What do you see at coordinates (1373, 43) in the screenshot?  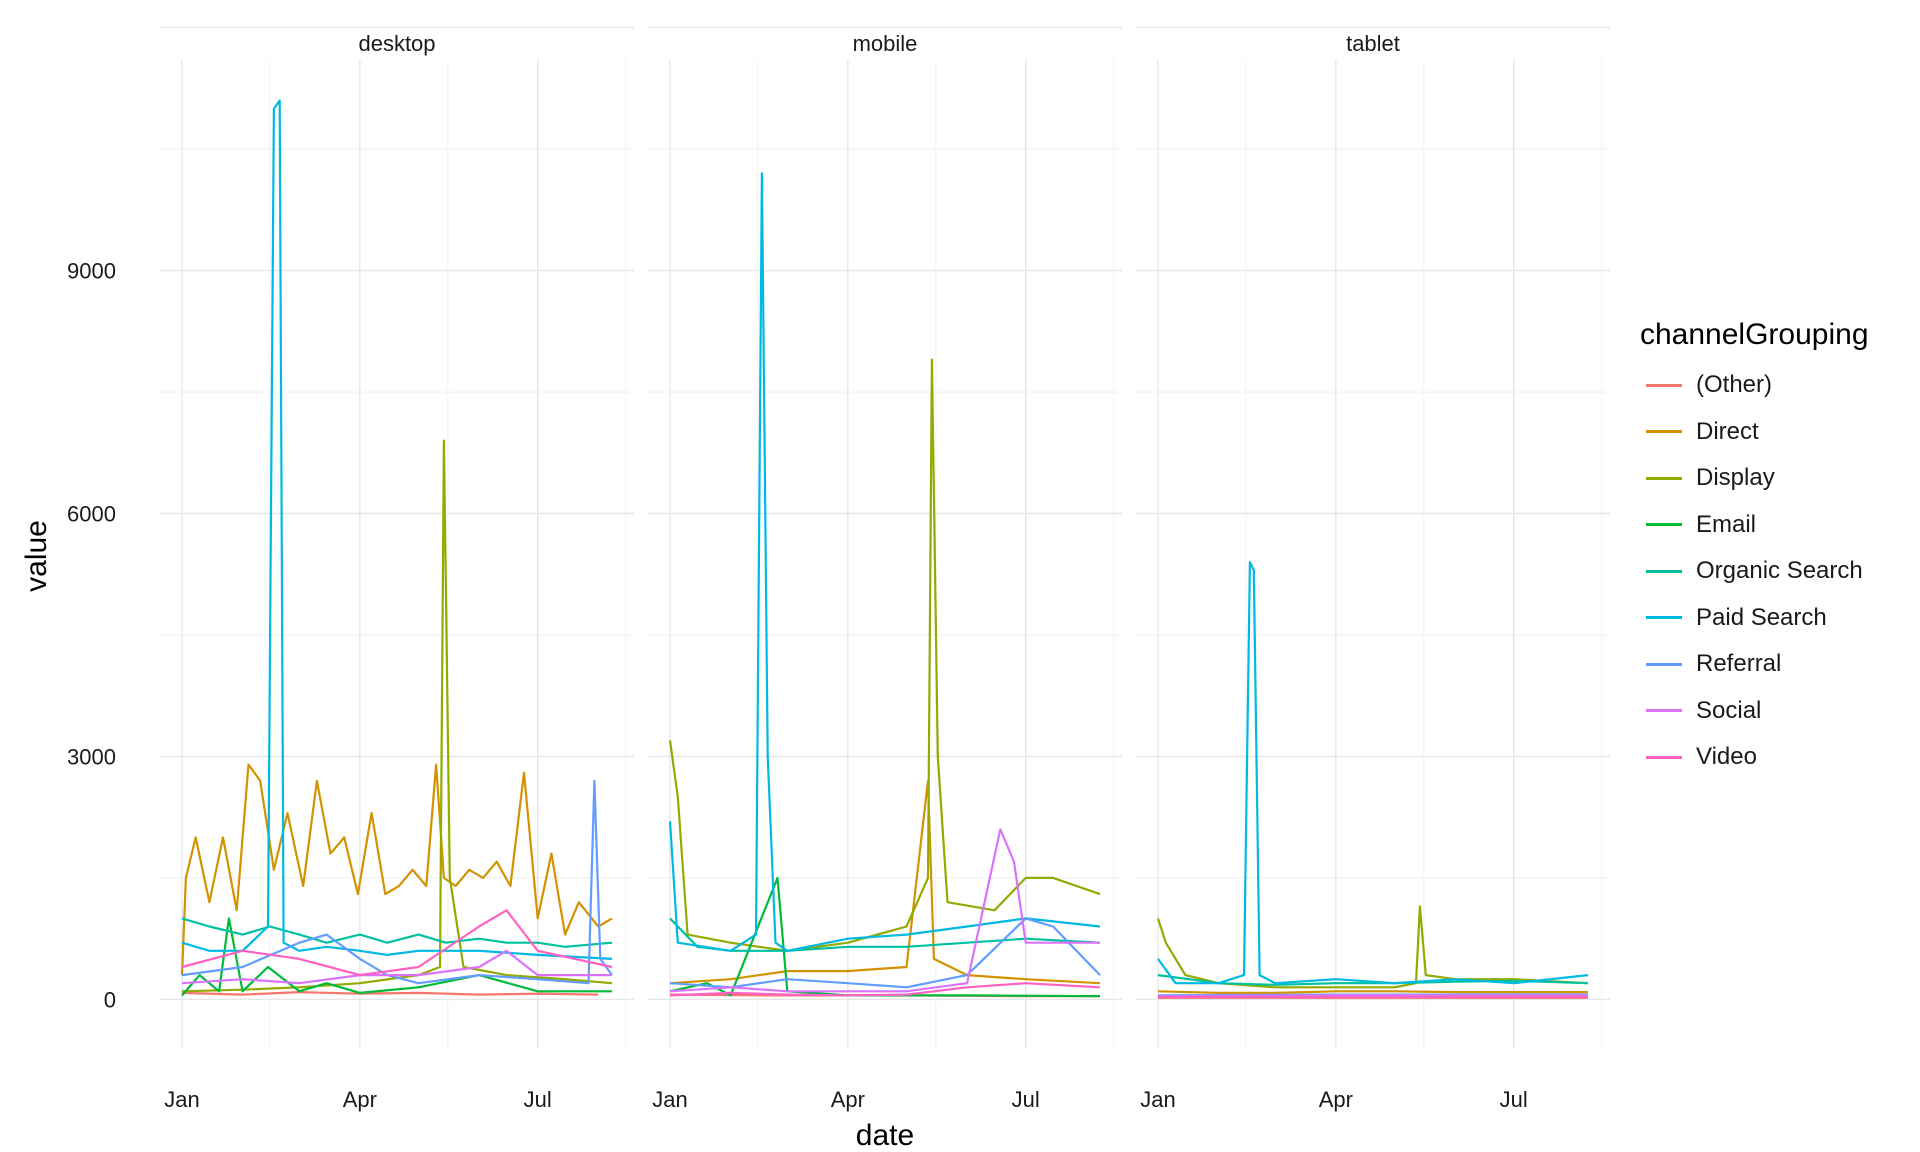 I see `facet-label-tablet: tablet` at bounding box center [1373, 43].